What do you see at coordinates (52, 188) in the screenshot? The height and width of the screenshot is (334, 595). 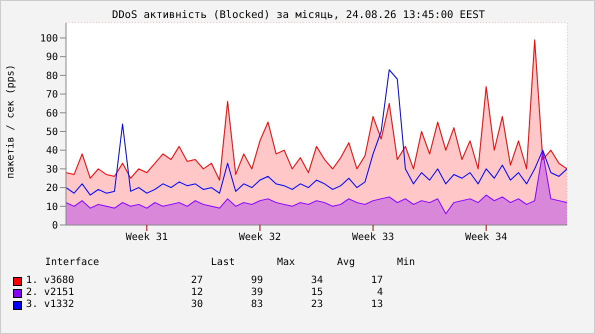 I see `y-tick-label: 20` at bounding box center [52, 188].